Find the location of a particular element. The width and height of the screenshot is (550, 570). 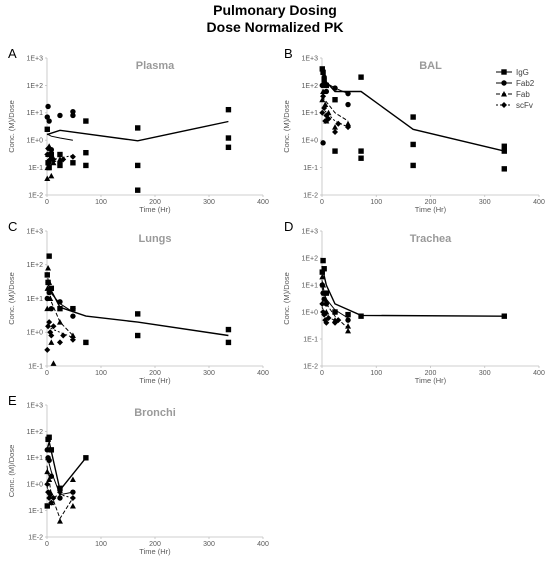

series-igg is located at coordinates (138, 149).